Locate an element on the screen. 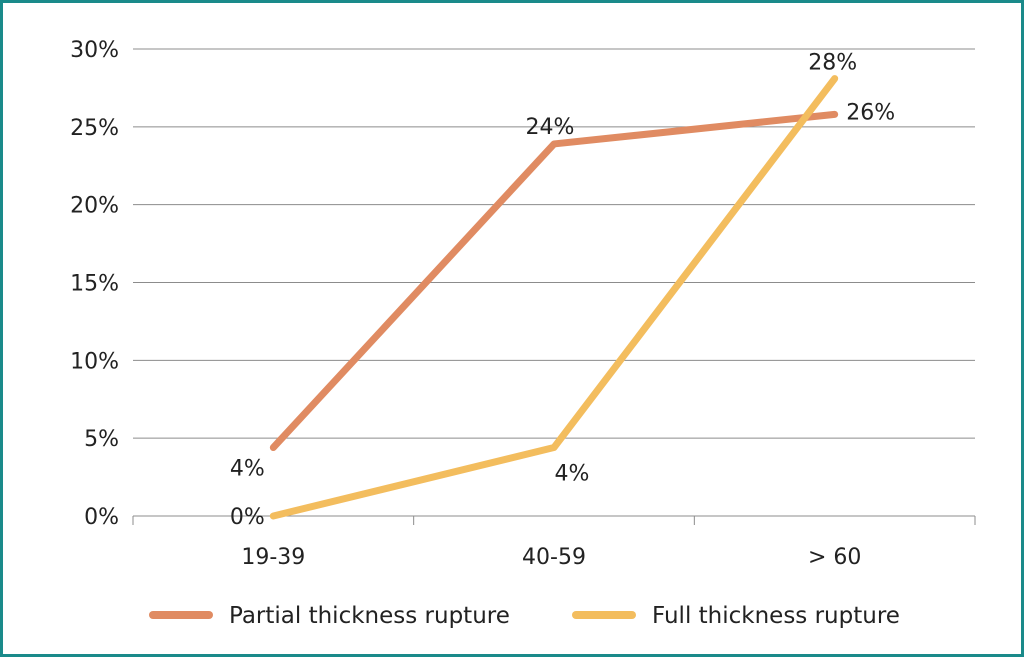  data-label: 24% is located at coordinates (550, 127).